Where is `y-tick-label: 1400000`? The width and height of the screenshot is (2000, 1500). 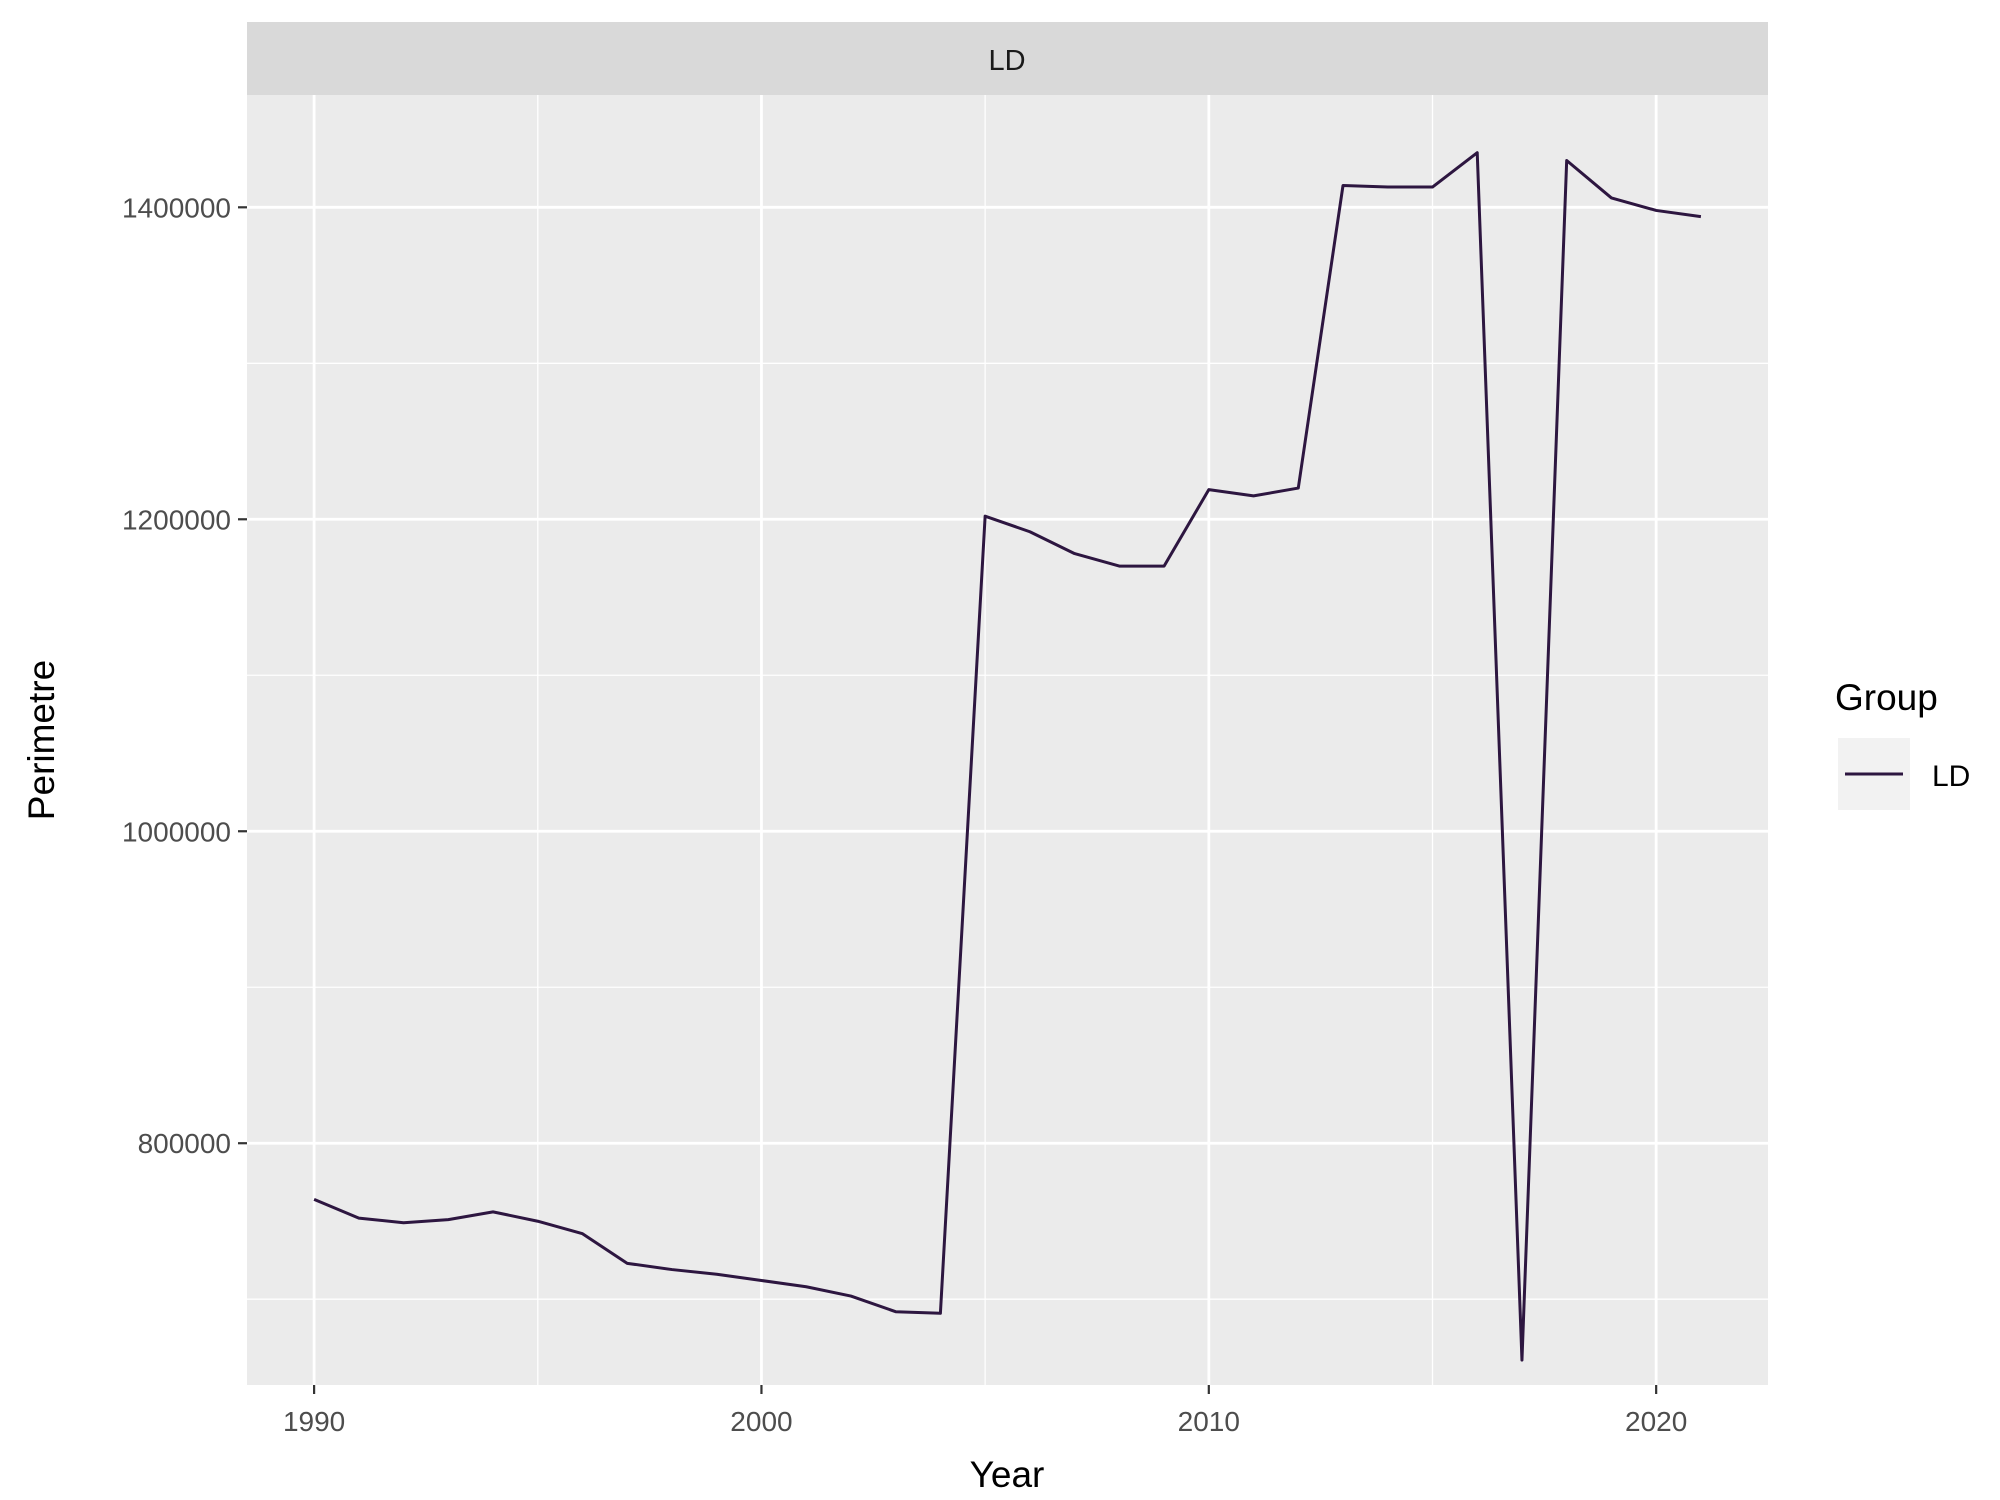
y-tick-label: 1400000 is located at coordinates (176, 207).